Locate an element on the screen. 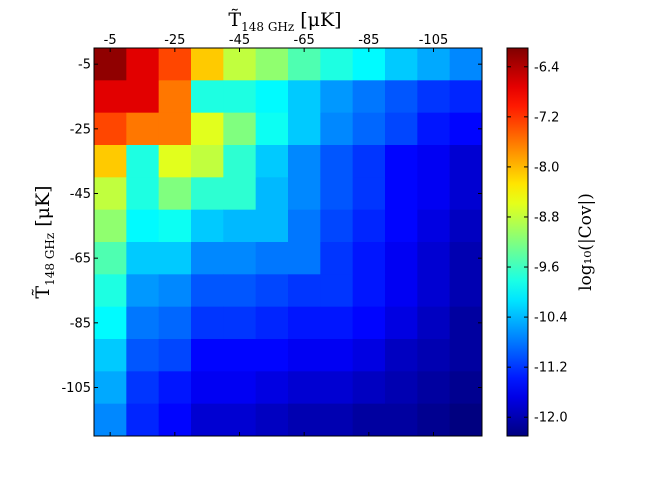  colorbar-label: log₁₀(|Cov|) is located at coordinates (586, 242).